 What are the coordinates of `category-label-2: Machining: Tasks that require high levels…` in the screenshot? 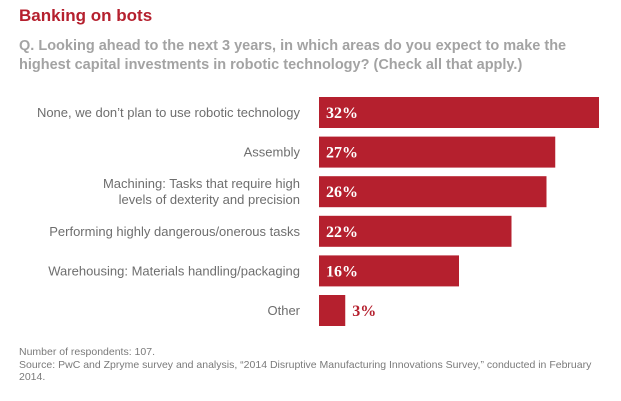 It's located at (201, 191).